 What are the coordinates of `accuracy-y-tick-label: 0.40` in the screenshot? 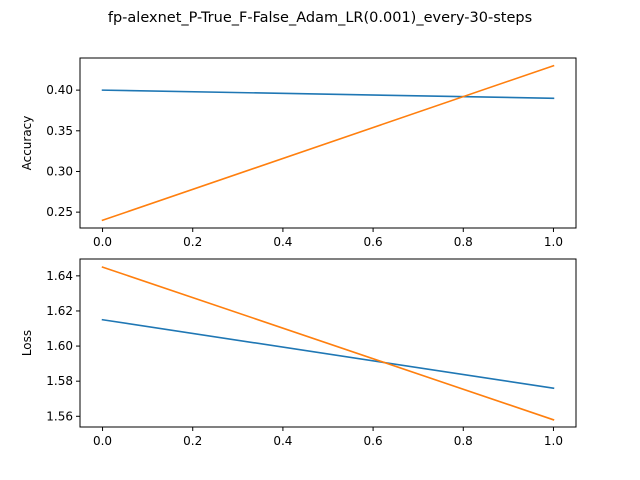 It's located at (59, 90).